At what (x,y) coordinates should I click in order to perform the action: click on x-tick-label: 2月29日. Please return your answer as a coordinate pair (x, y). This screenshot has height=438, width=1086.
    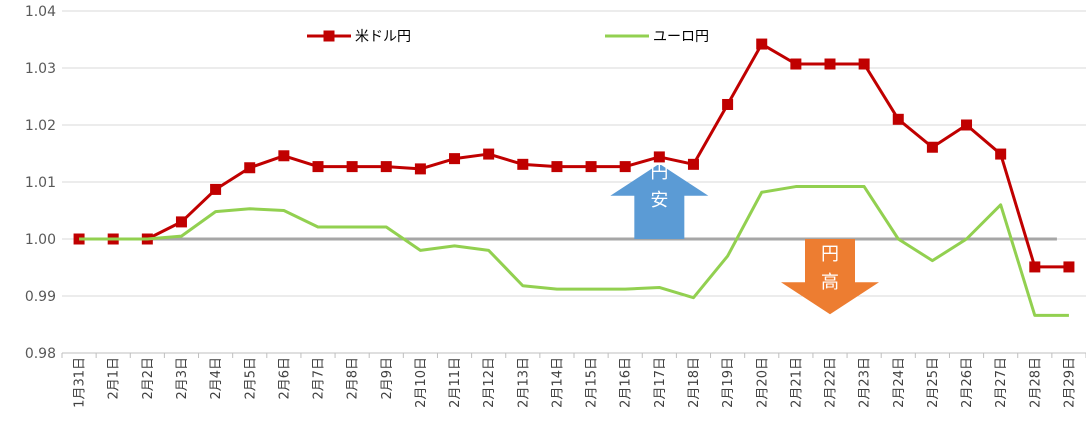
    Looking at the image, I should click on (1069, 382).